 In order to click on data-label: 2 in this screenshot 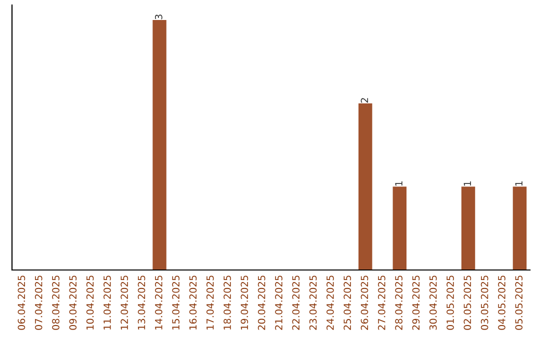, I will do `click(364, 100)`.